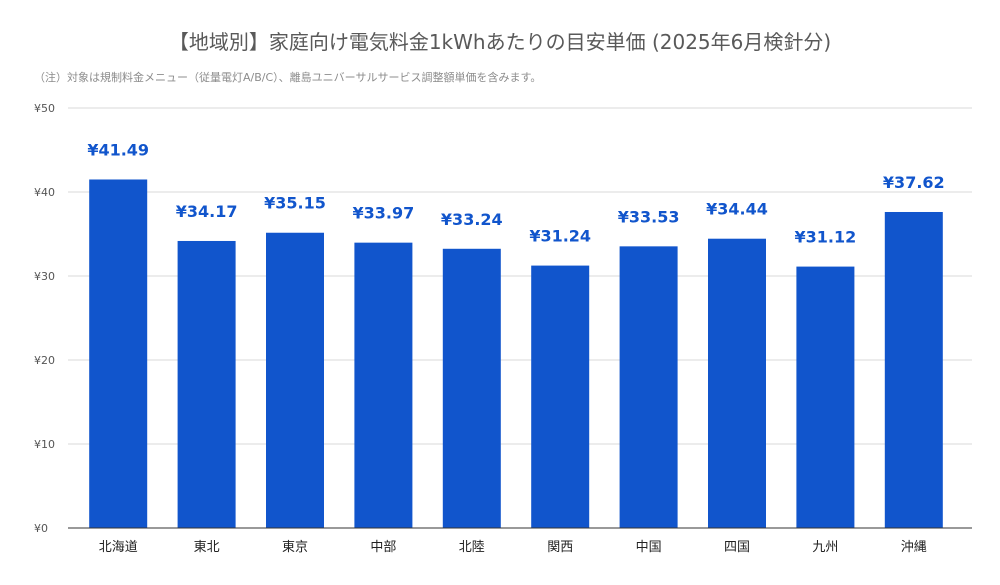  I want to click on data-label: ¥31.12, so click(826, 237).